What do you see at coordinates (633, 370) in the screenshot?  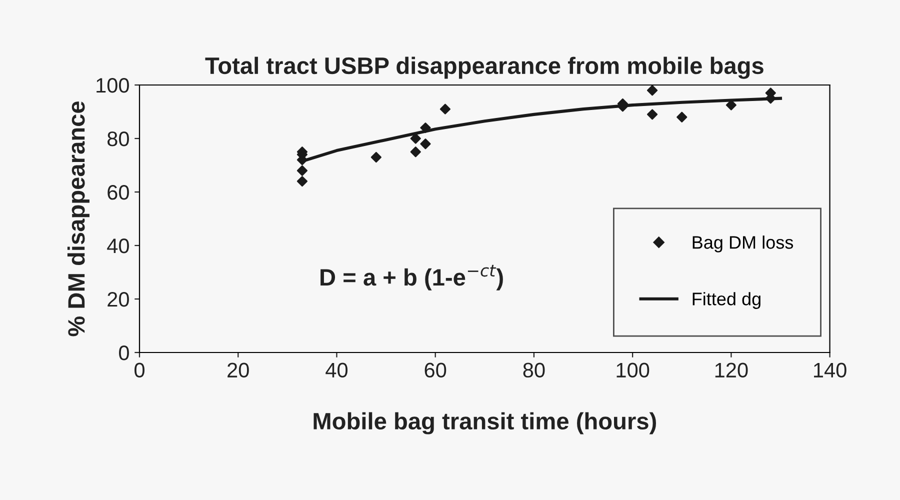 I see `x-tick-label: 100` at bounding box center [633, 370].